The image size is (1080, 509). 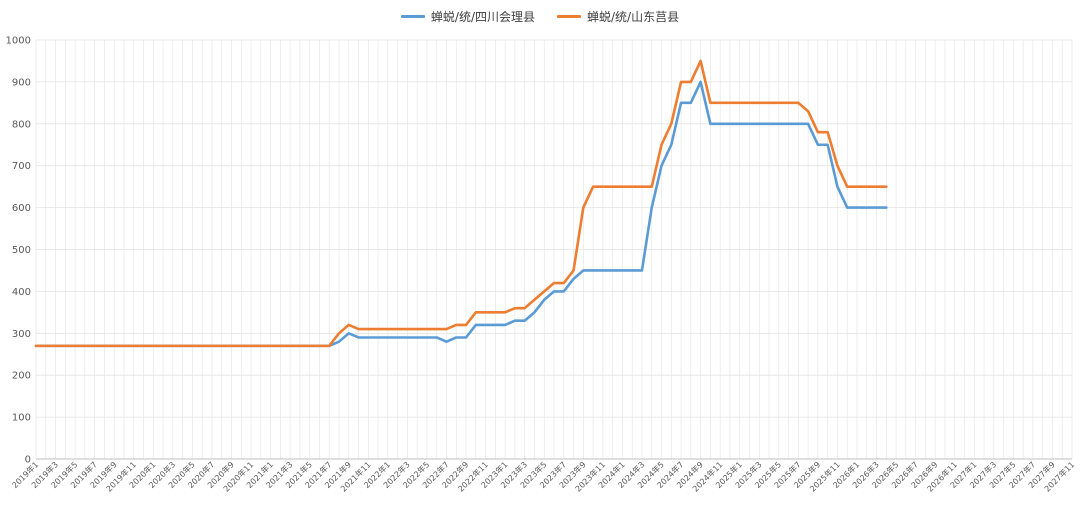 What do you see at coordinates (21, 208) in the screenshot?
I see `y-tick-label: 600` at bounding box center [21, 208].